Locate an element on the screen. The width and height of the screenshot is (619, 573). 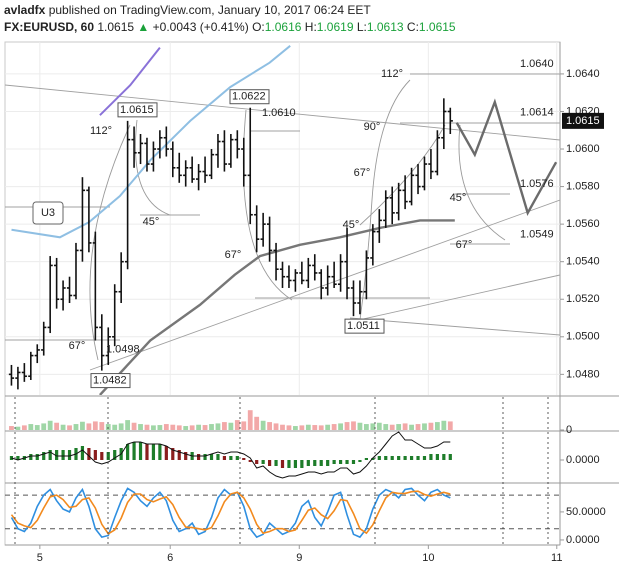
last-price: 1.0615 is located at coordinates (116, 27).